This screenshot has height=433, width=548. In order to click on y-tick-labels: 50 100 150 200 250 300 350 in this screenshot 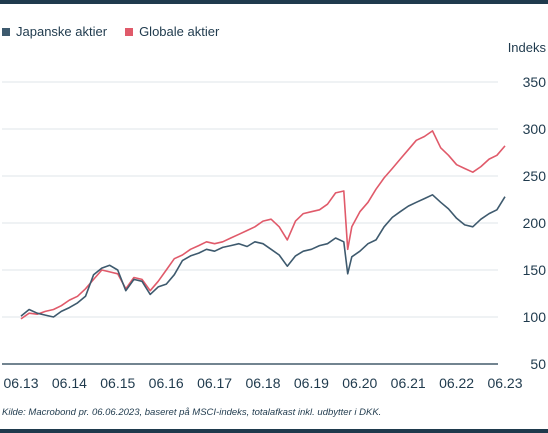, I will do `click(535, 223)`.